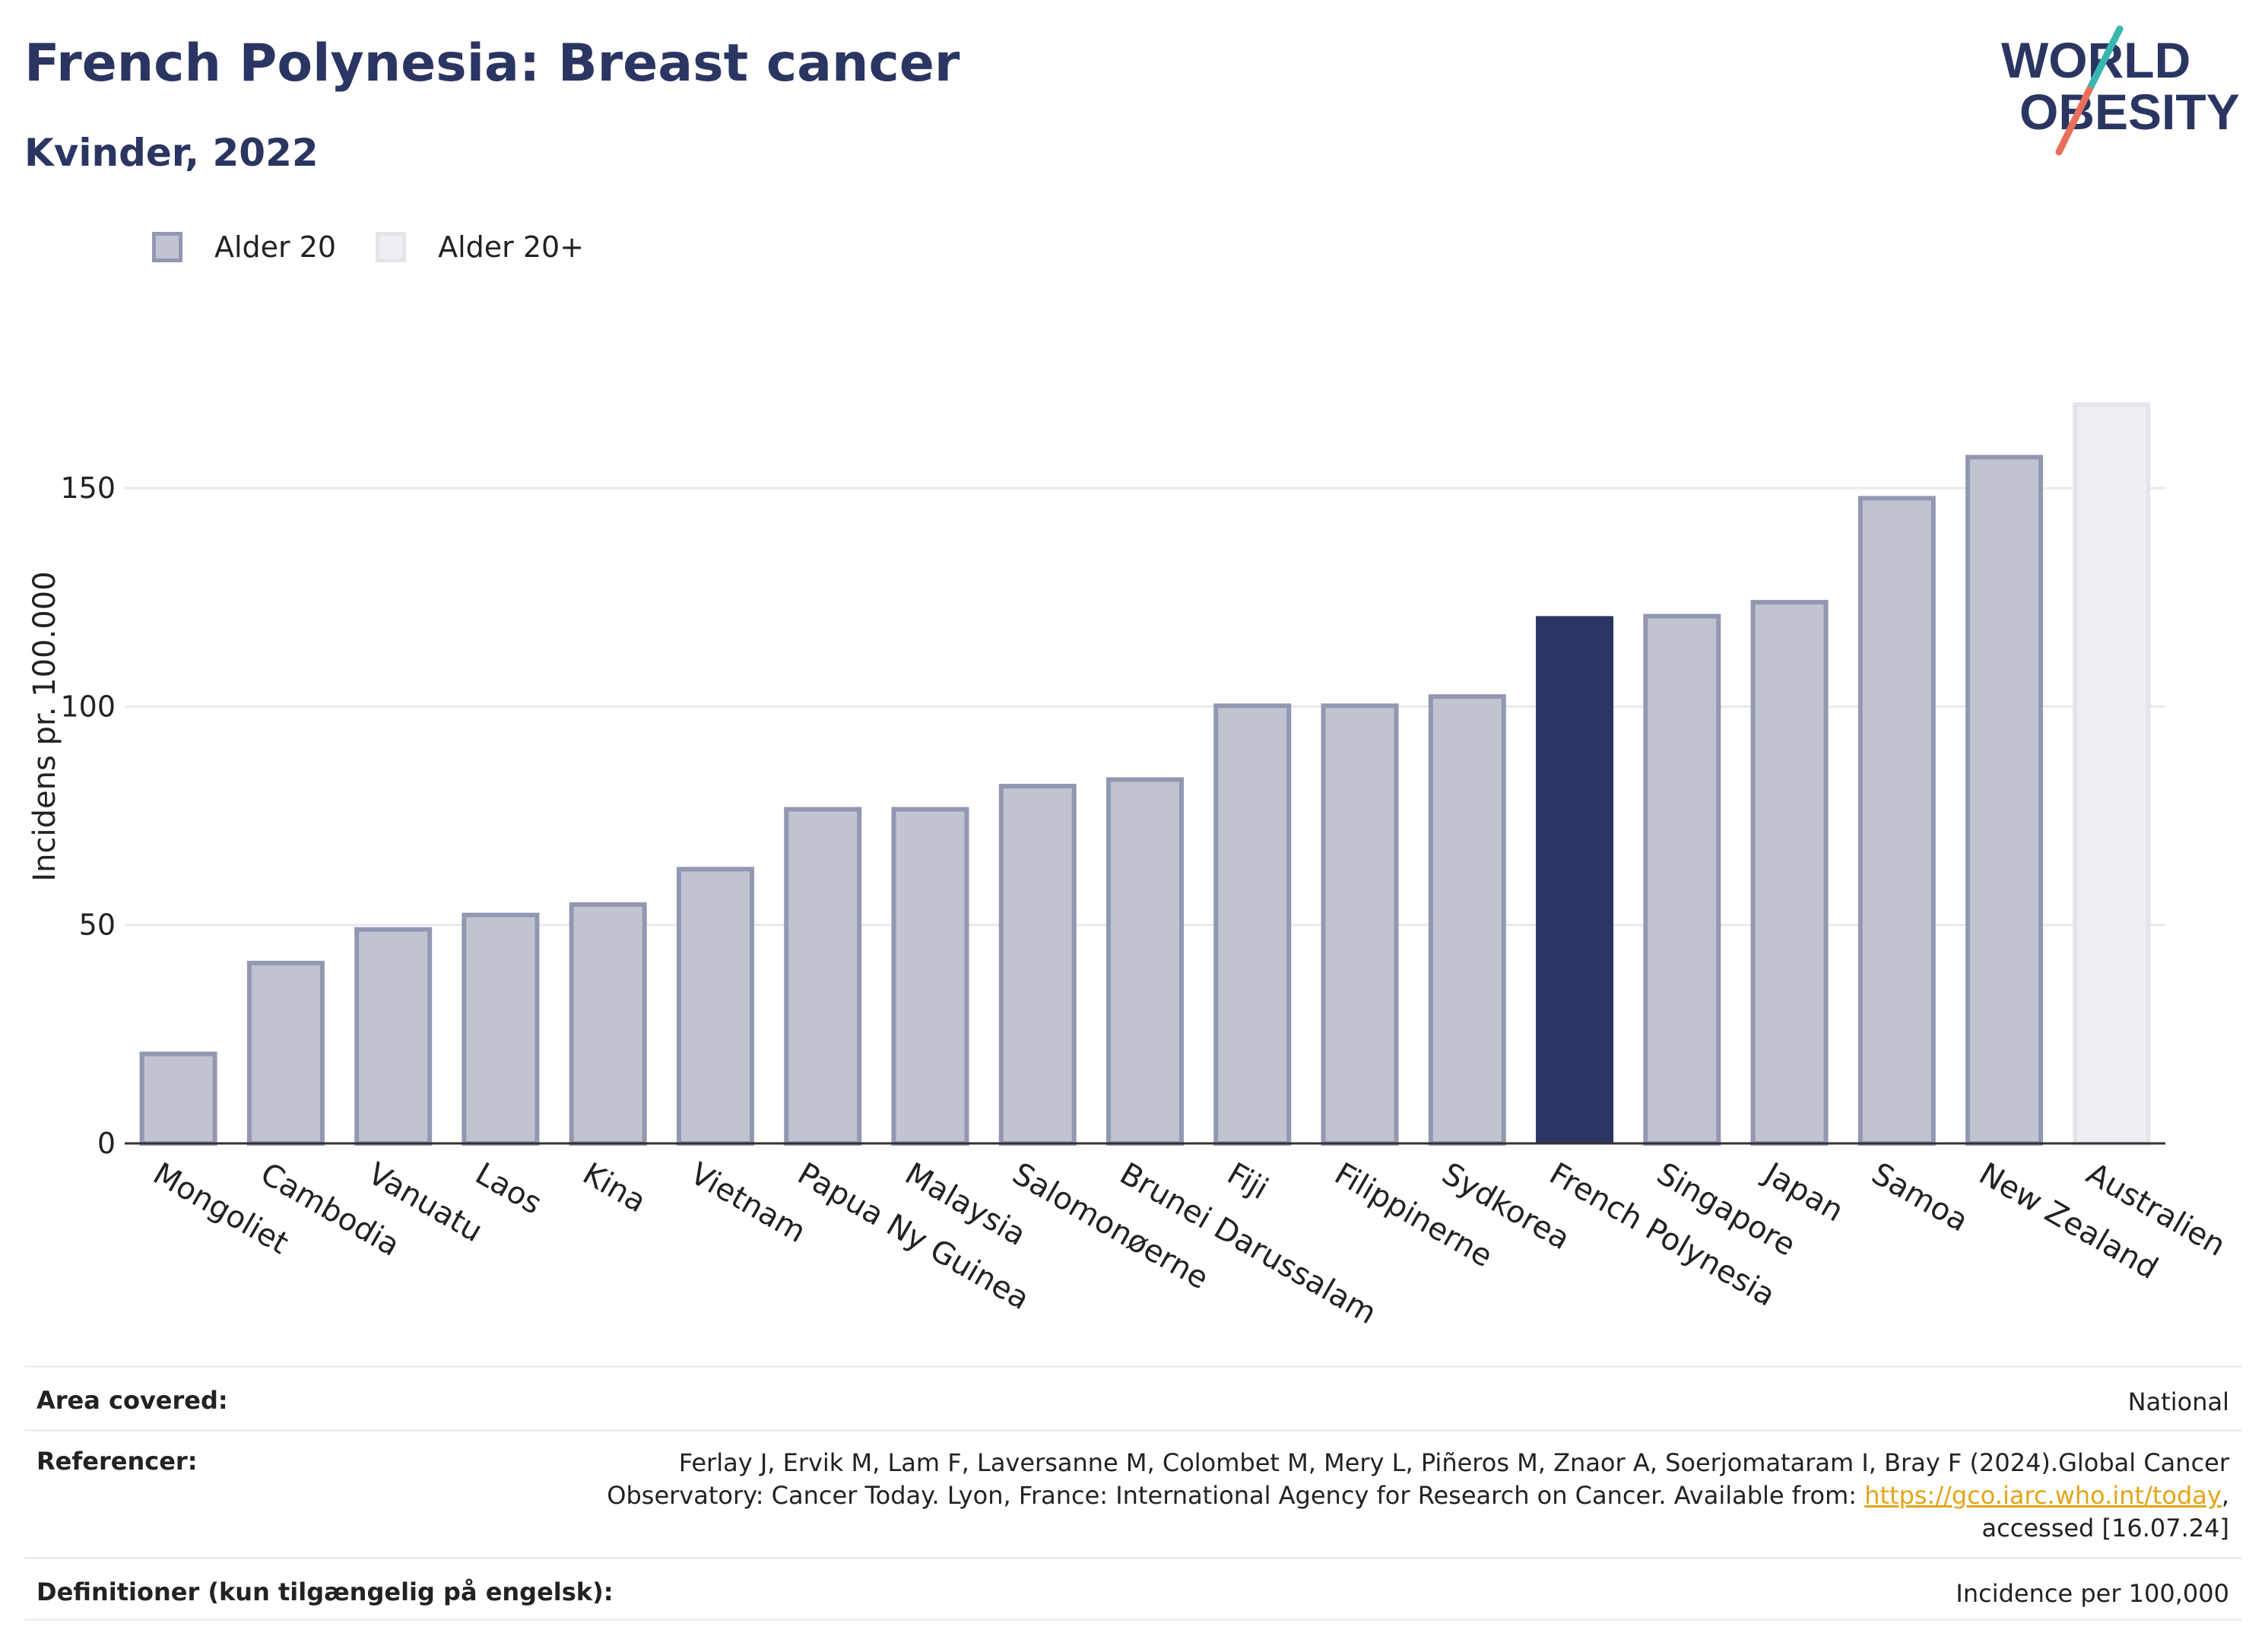 The height and width of the screenshot is (1652, 2249). I want to click on bar-samoa, so click(1896, 821).